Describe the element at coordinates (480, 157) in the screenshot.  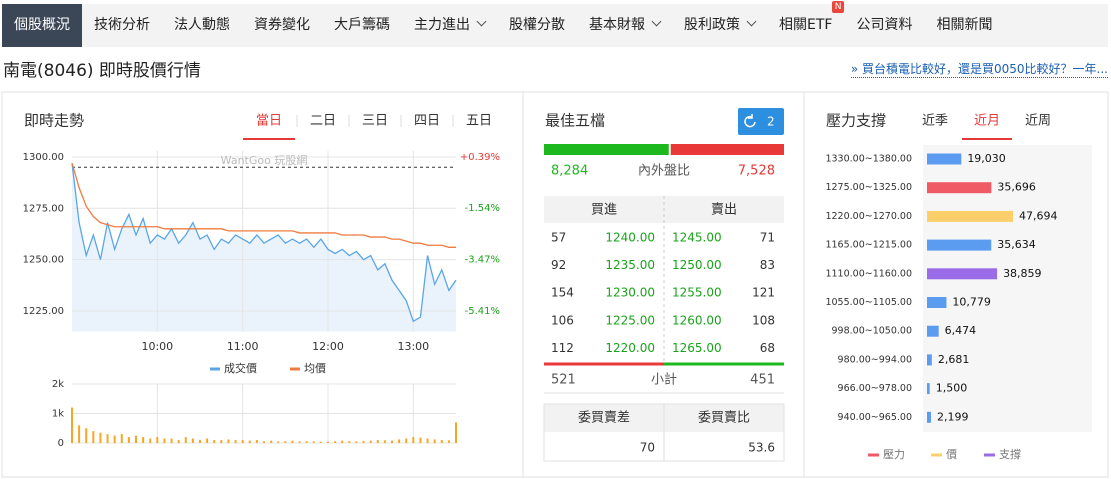
I see `y2-tick-label: +0.39%` at that location.